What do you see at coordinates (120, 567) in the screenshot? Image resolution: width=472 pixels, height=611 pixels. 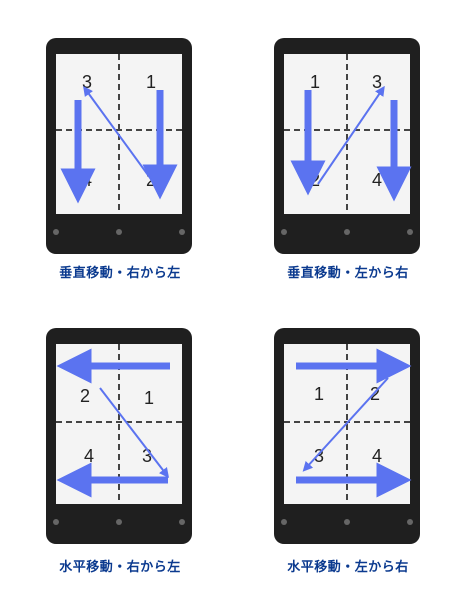 I see `caption: 水平移動・右から左` at bounding box center [120, 567].